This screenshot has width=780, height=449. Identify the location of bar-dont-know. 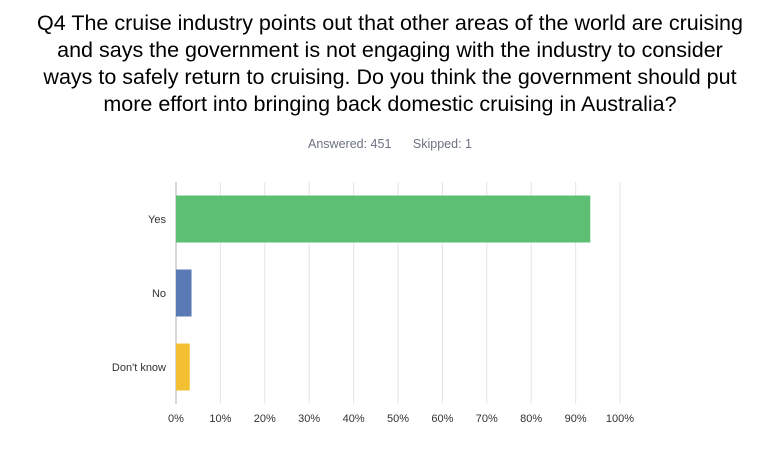
(183, 367).